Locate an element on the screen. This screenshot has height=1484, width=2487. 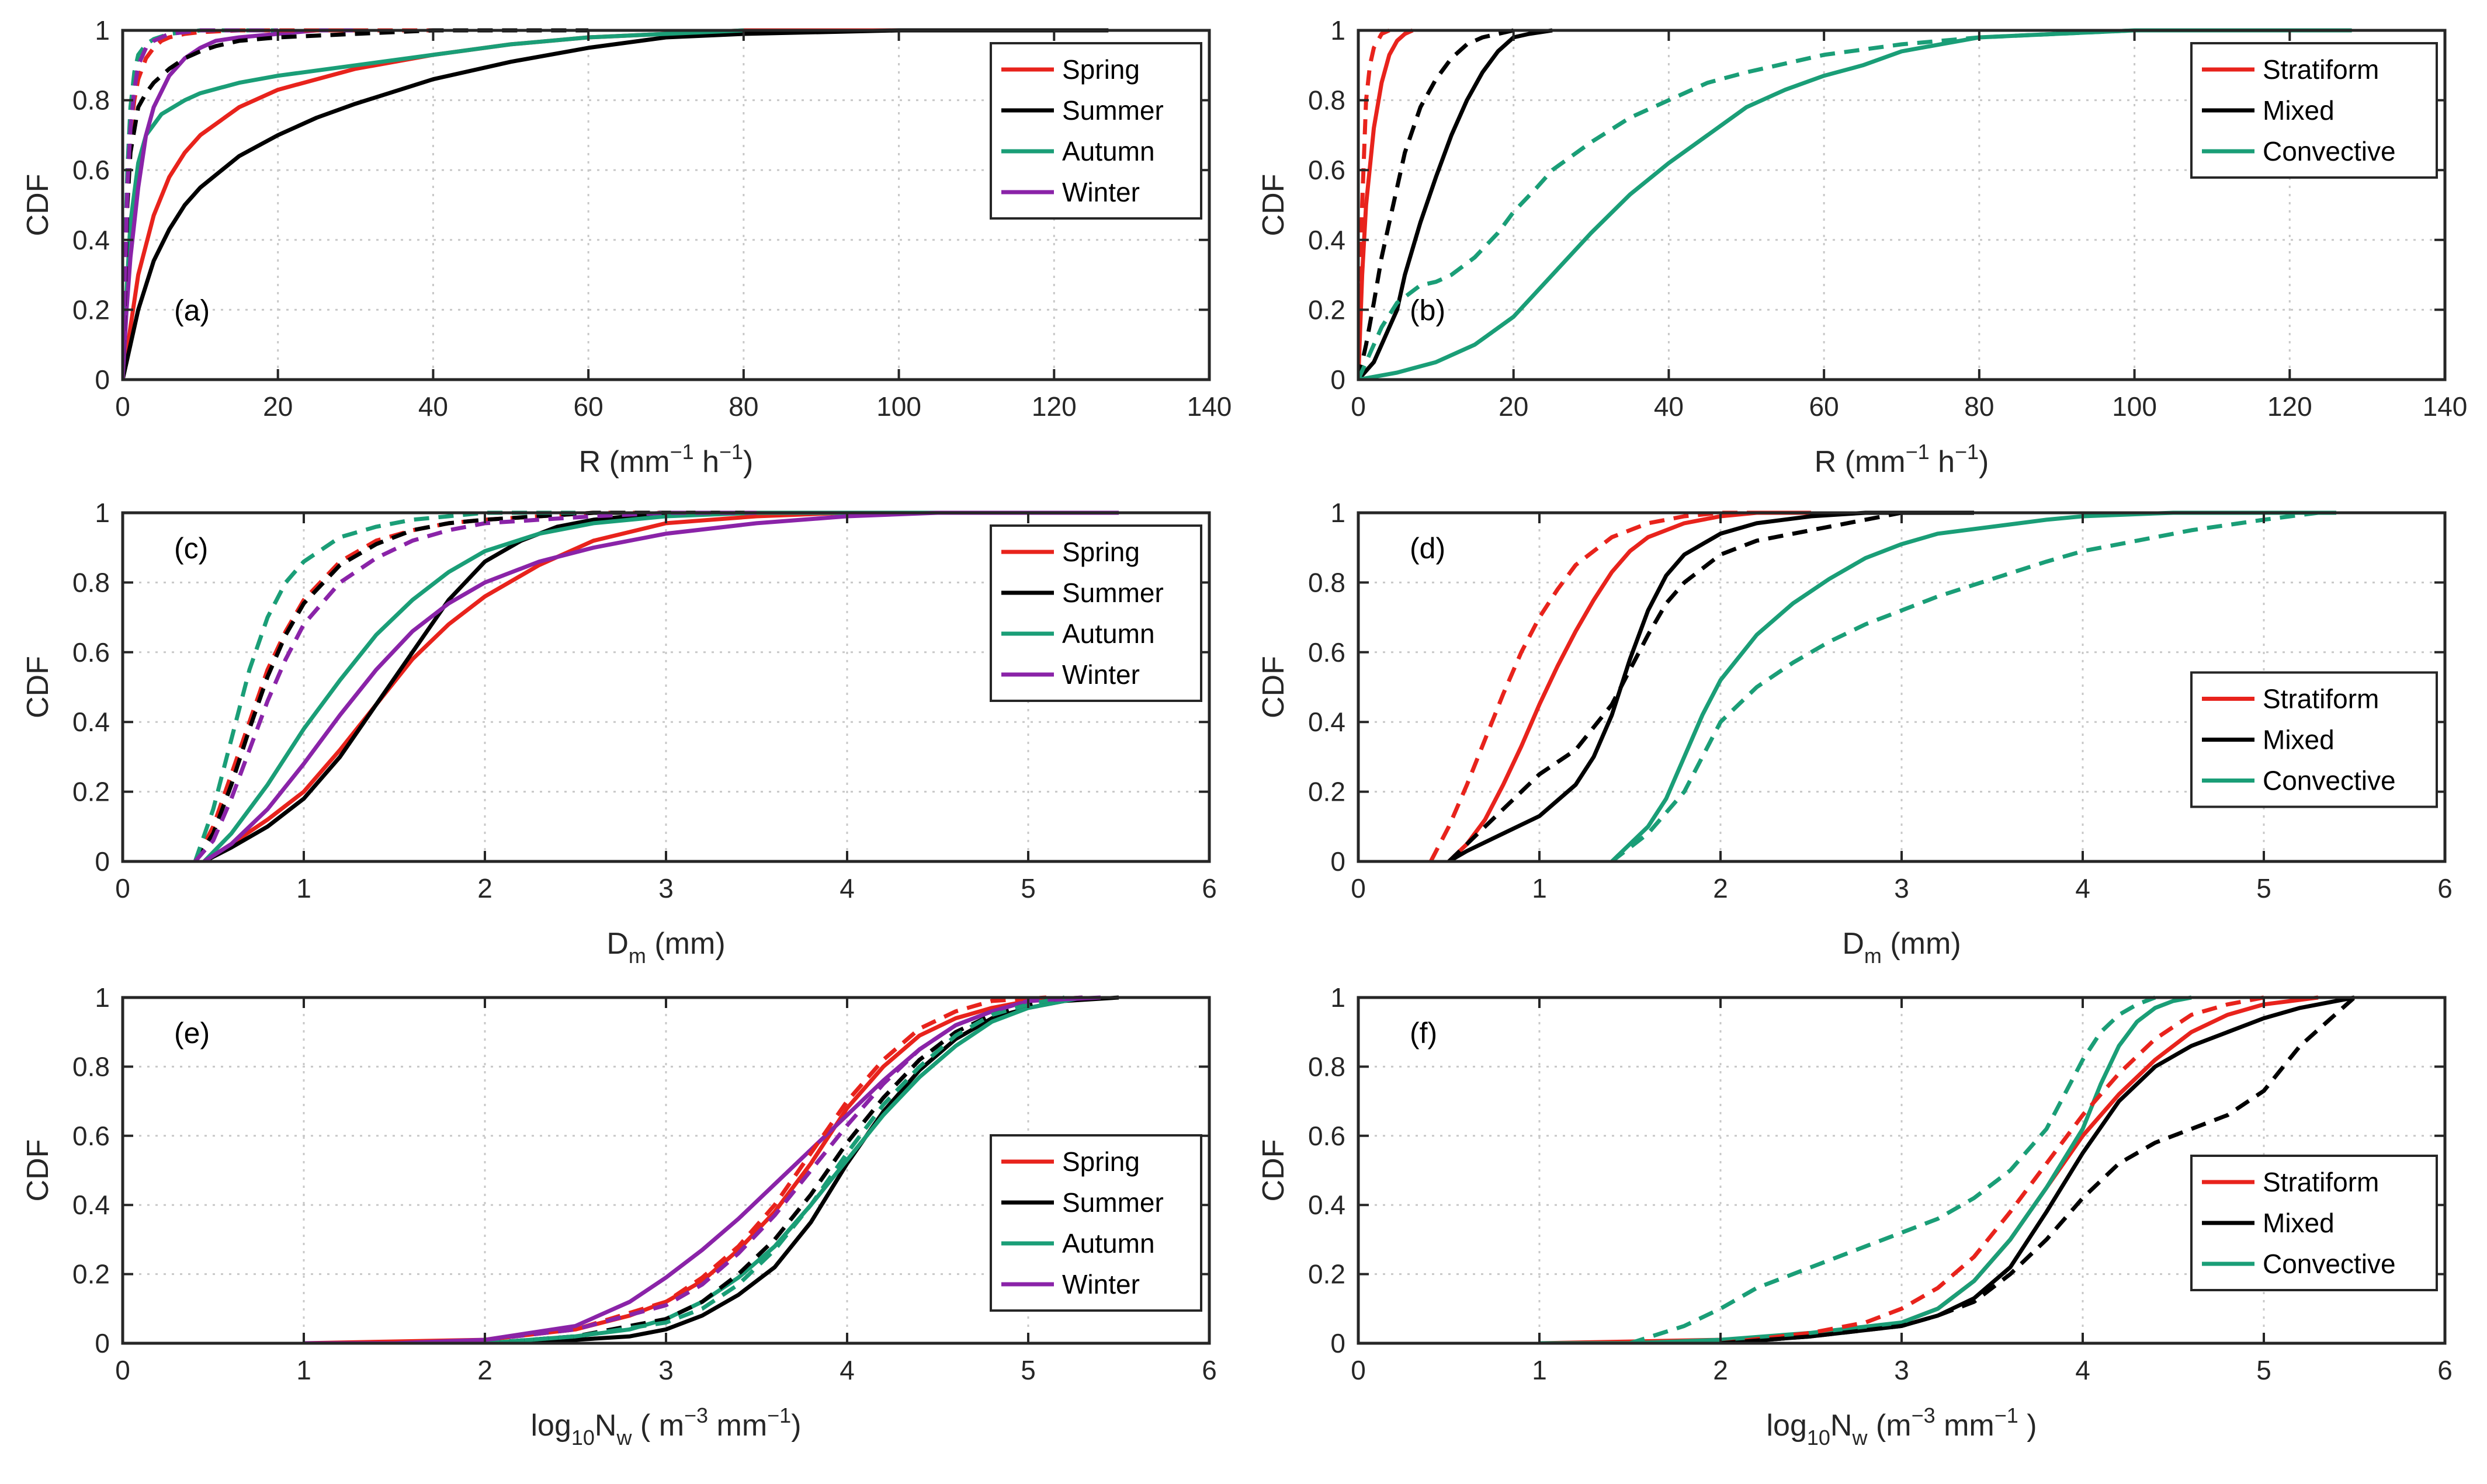
series-line-mixed-solid is located at coordinates (1711, 685).